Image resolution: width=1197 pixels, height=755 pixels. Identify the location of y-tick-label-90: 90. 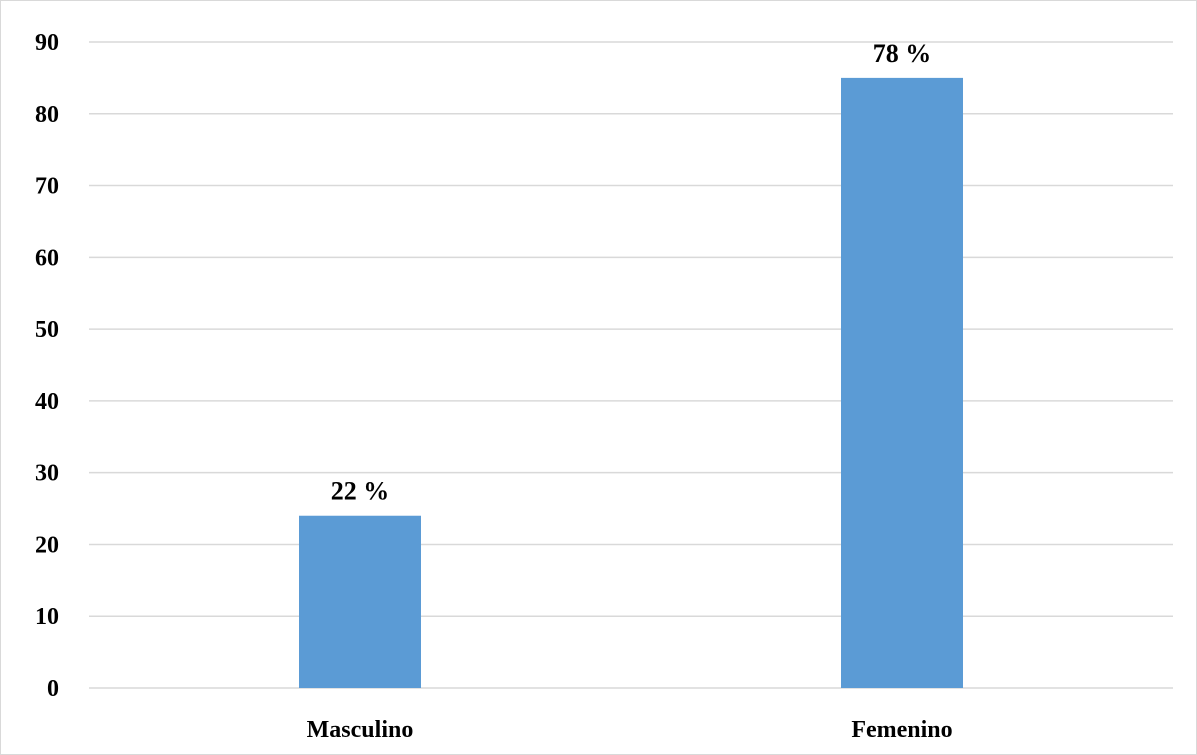
(47, 43).